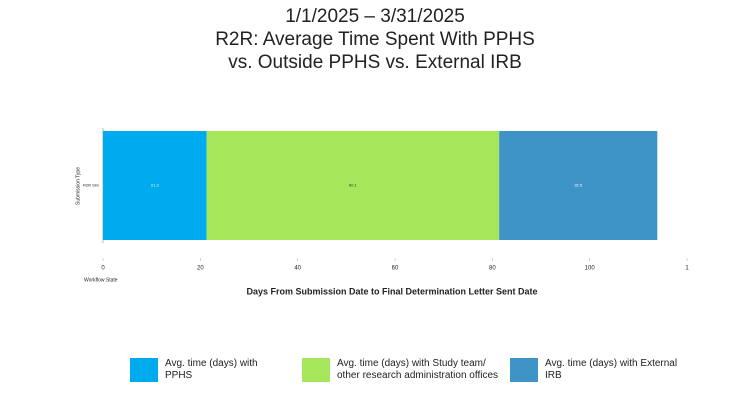 This screenshot has width=750, height=400. I want to click on legend-label: Avg. time (days) with PPHS, so click(211, 369).